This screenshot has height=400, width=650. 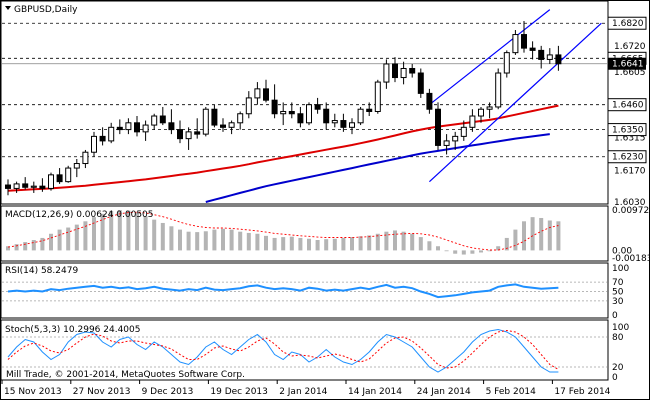 I want to click on stoch-tick-label: 100, so click(x=620, y=328).